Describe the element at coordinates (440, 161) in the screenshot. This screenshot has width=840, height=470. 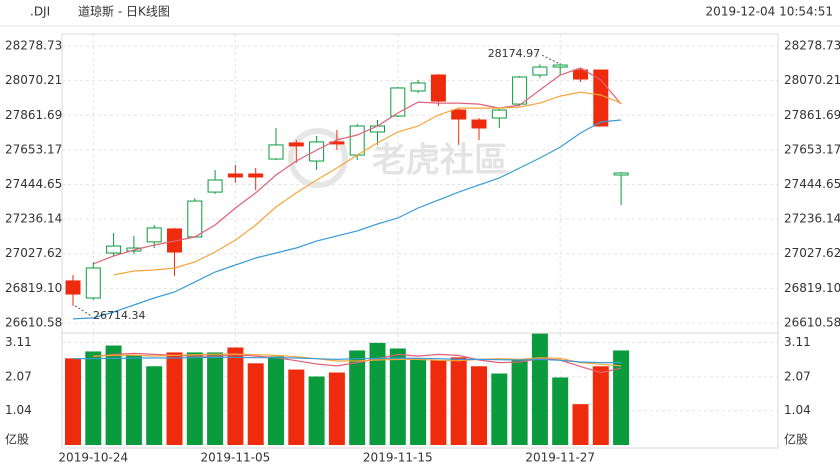
I see `watermark-text: 老虎社區` at that location.